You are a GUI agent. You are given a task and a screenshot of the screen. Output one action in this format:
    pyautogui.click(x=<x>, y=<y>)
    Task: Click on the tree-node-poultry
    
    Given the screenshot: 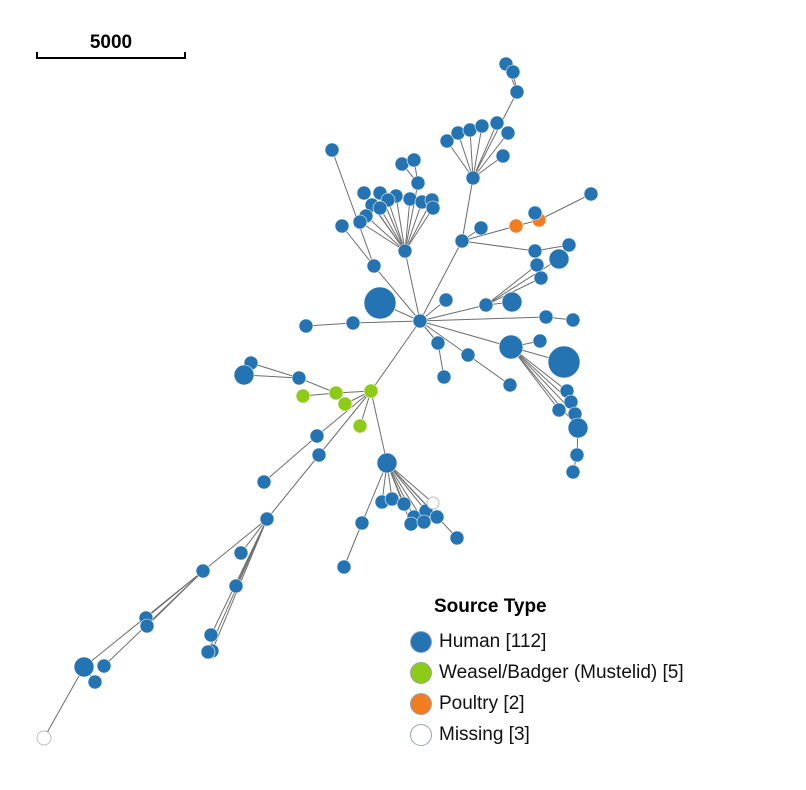 What is the action you would take?
    pyautogui.click(x=516, y=226)
    